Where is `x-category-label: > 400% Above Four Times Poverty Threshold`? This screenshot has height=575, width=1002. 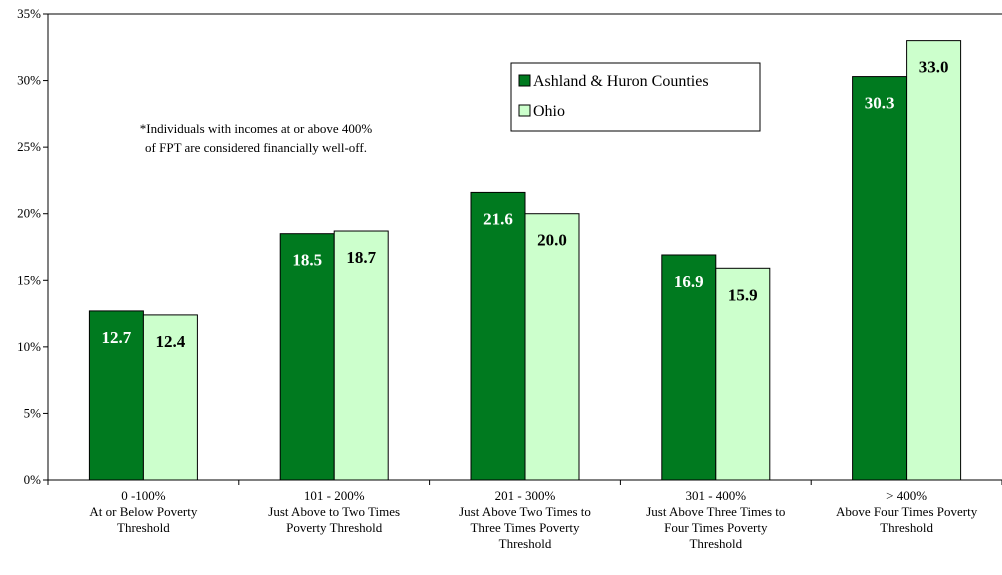 x-category-label: > 400% Above Four Times Poverty Threshold is located at coordinates (907, 511).